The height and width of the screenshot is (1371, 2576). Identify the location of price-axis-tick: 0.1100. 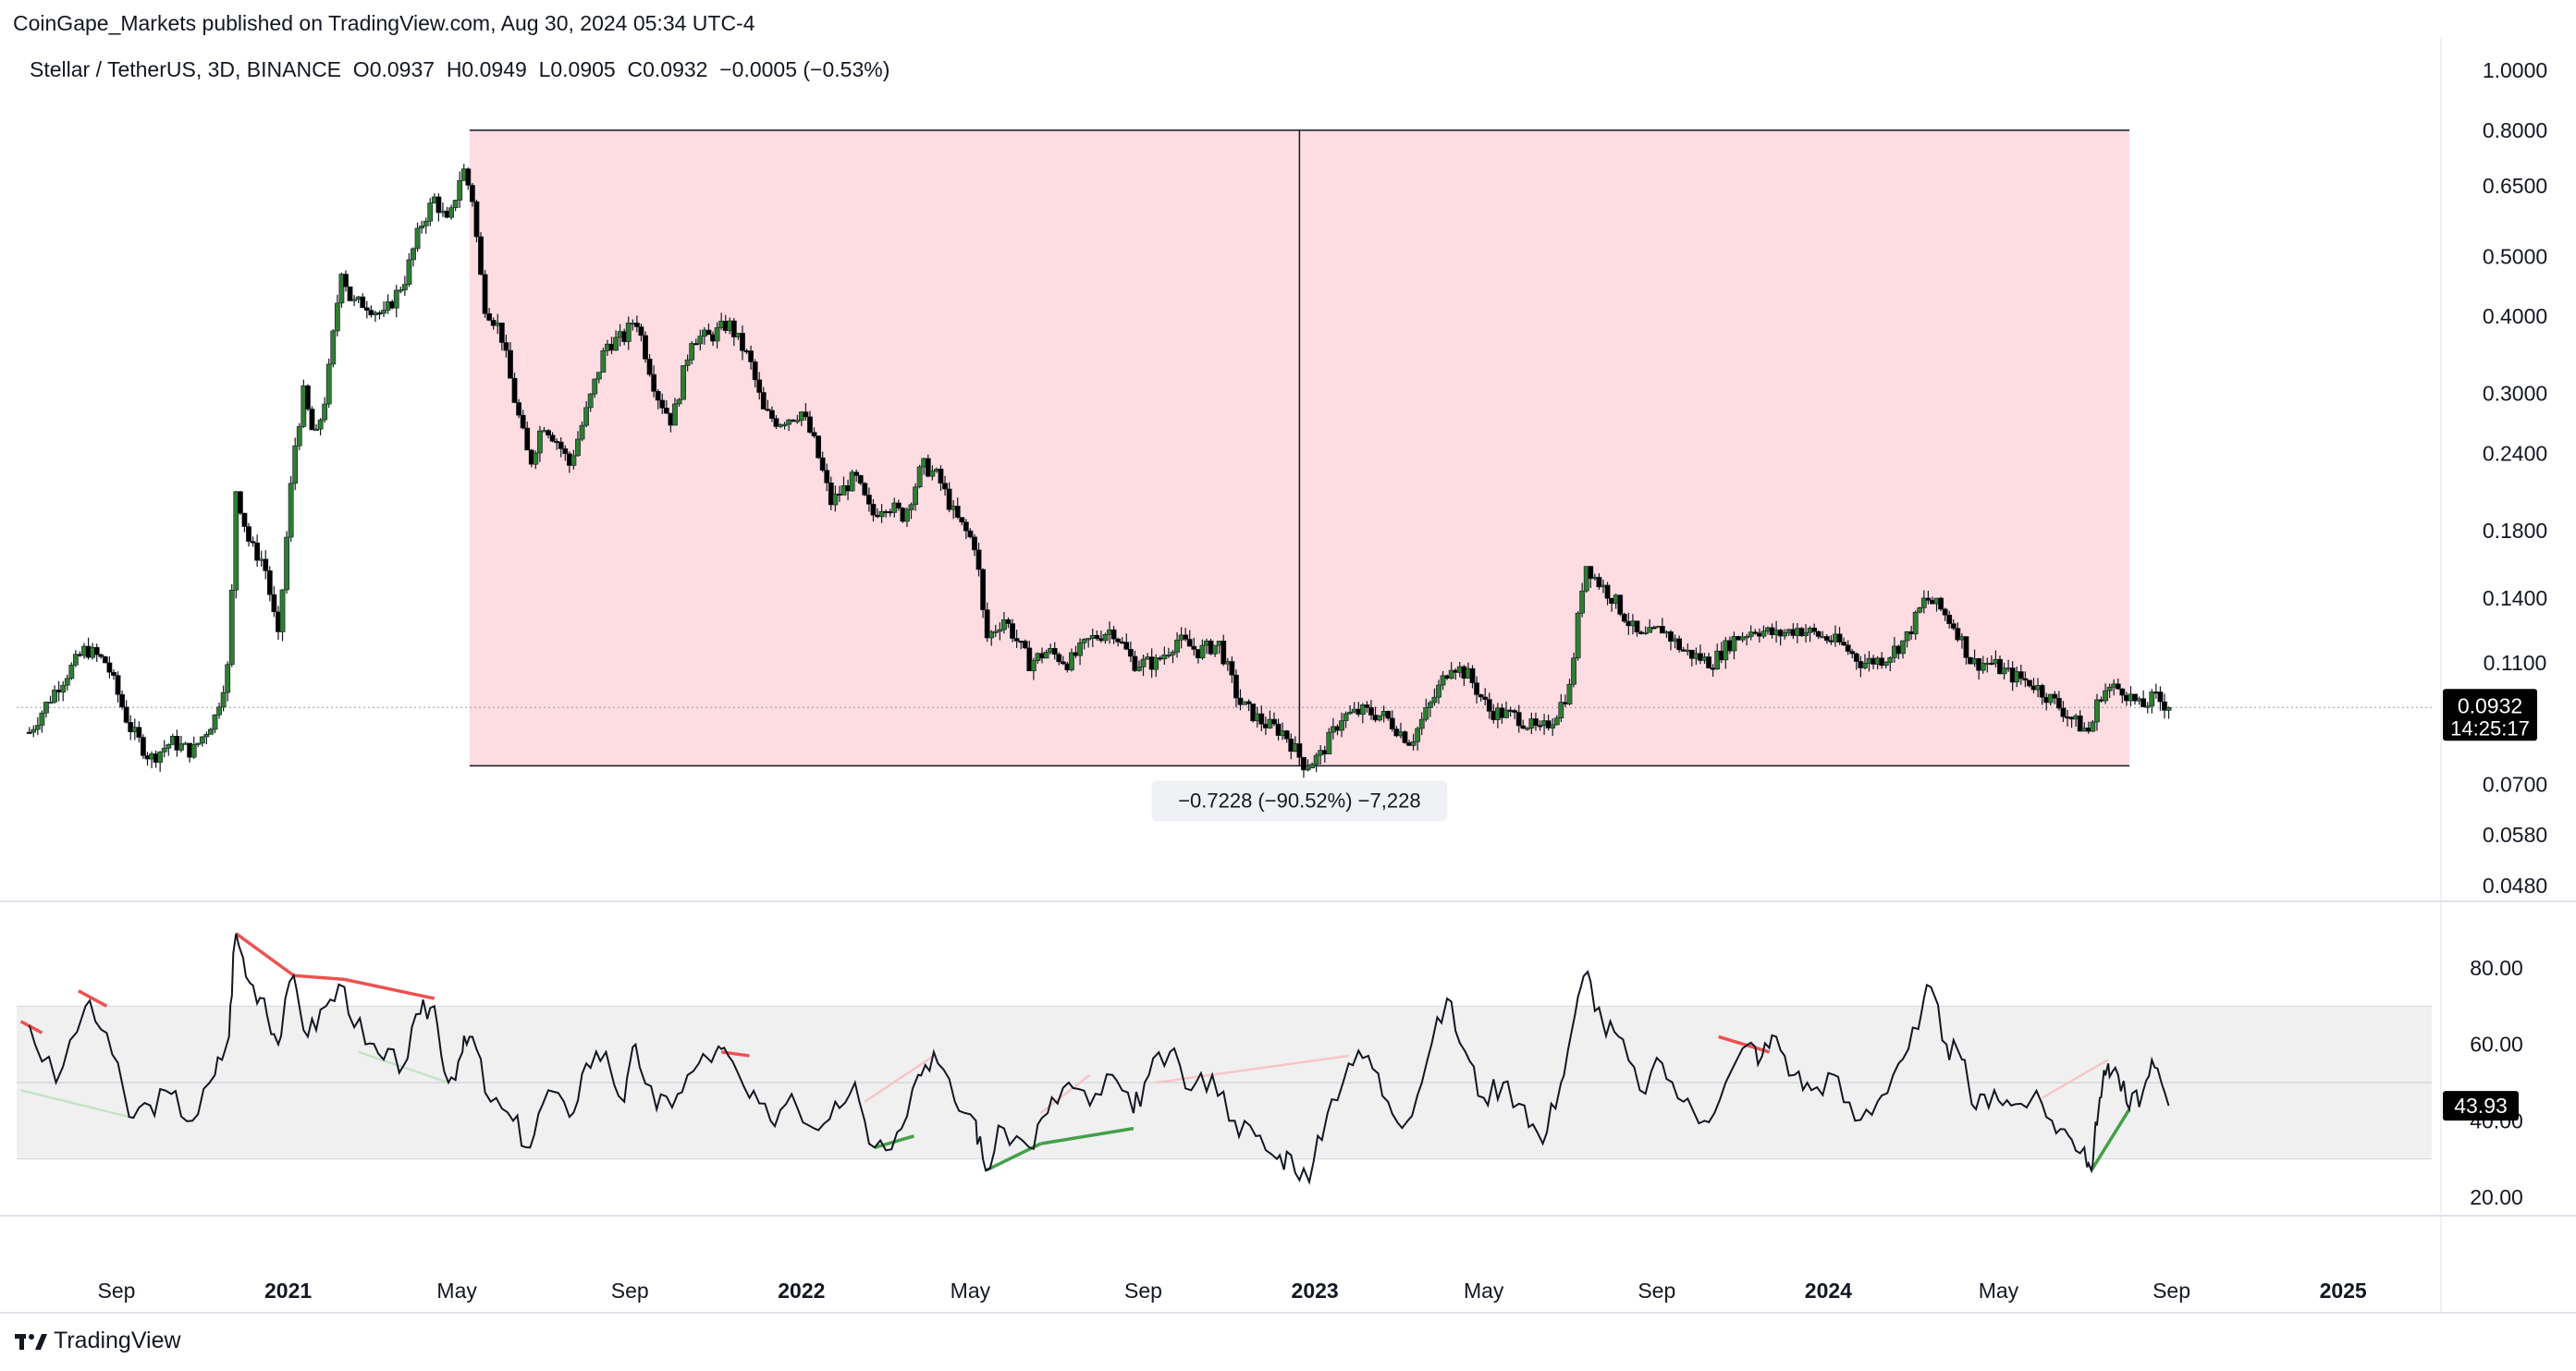
(2516, 663).